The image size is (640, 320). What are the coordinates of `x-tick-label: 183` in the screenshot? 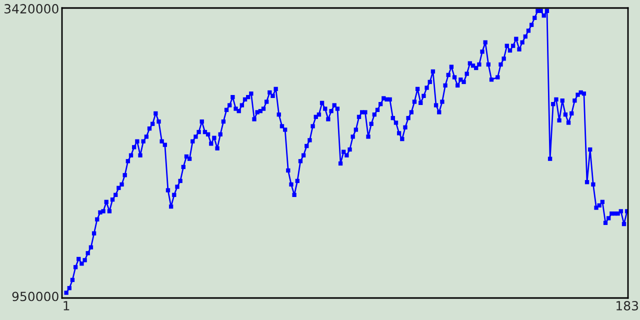 It's located at (627, 305).